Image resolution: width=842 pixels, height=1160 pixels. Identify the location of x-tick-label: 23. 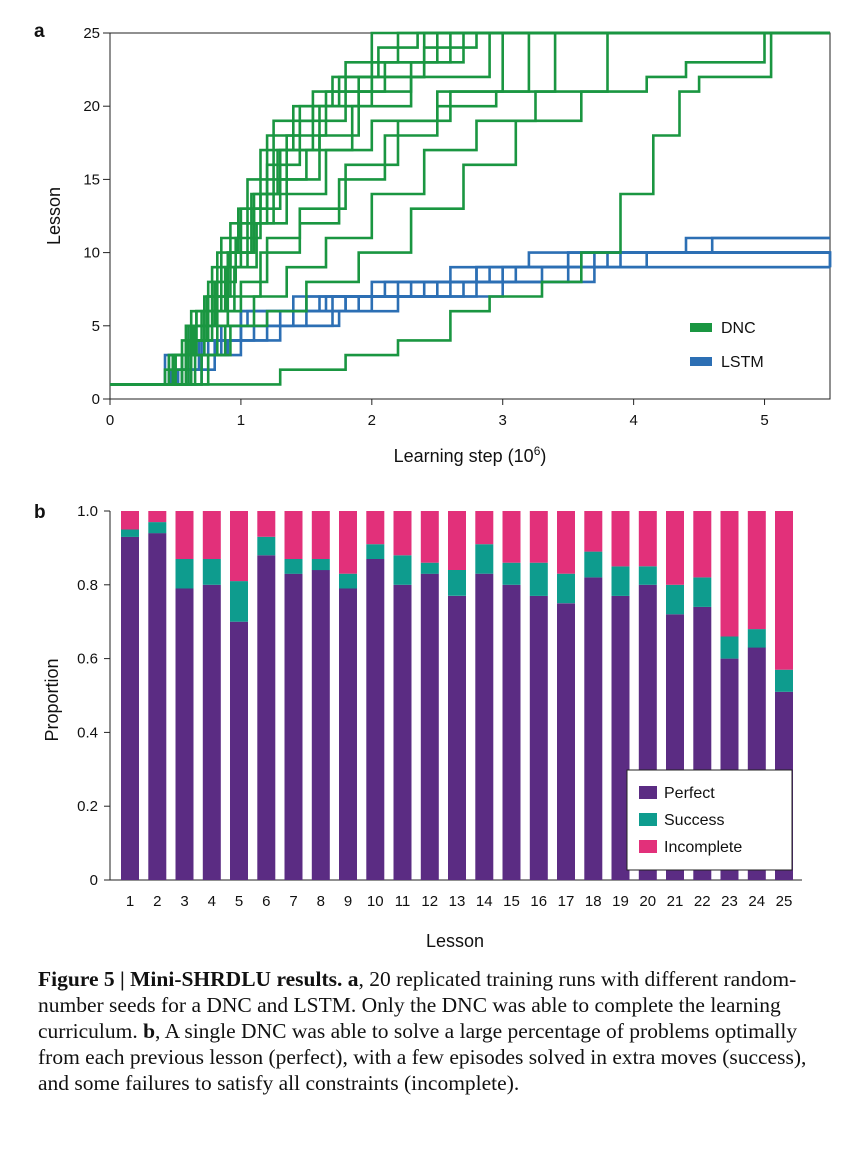
(729, 901).